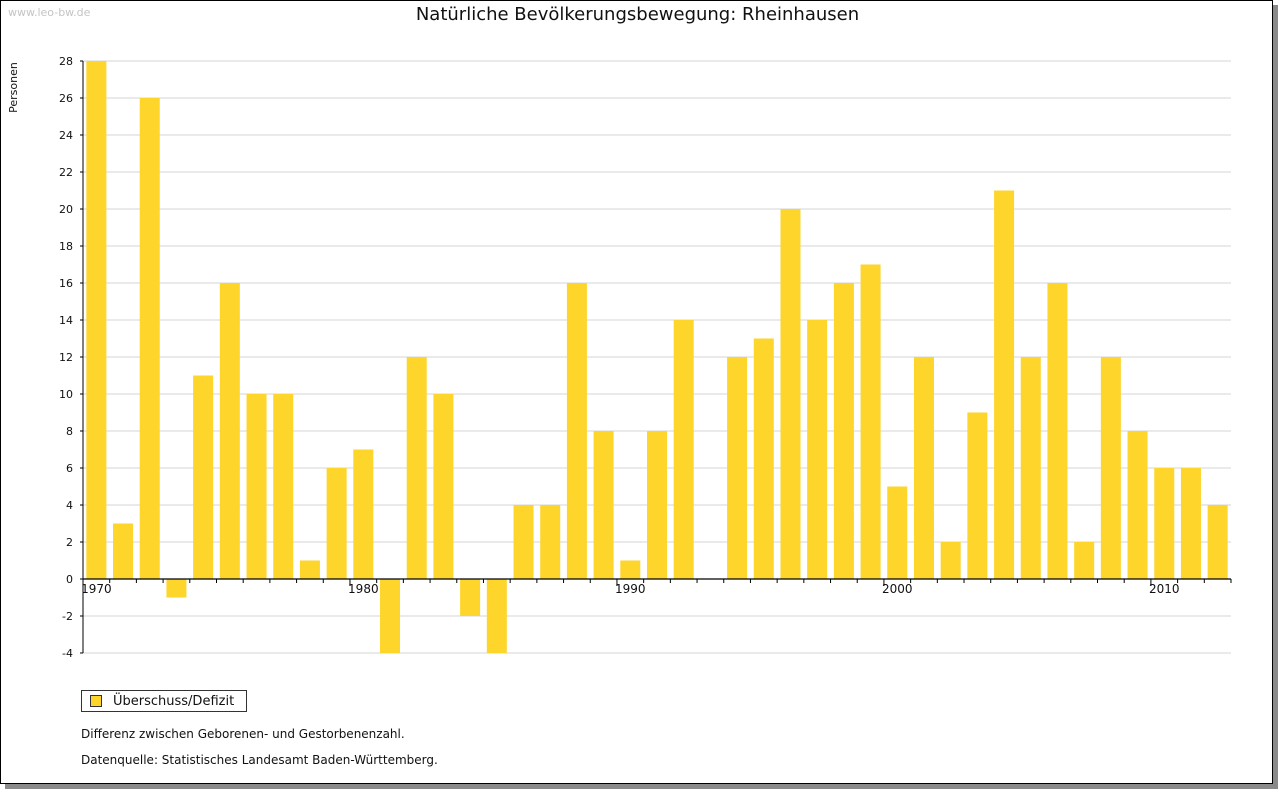 This screenshot has height=791, width=1280. Describe the element at coordinates (66, 394) in the screenshot. I see `y-tick-label: 10` at that location.